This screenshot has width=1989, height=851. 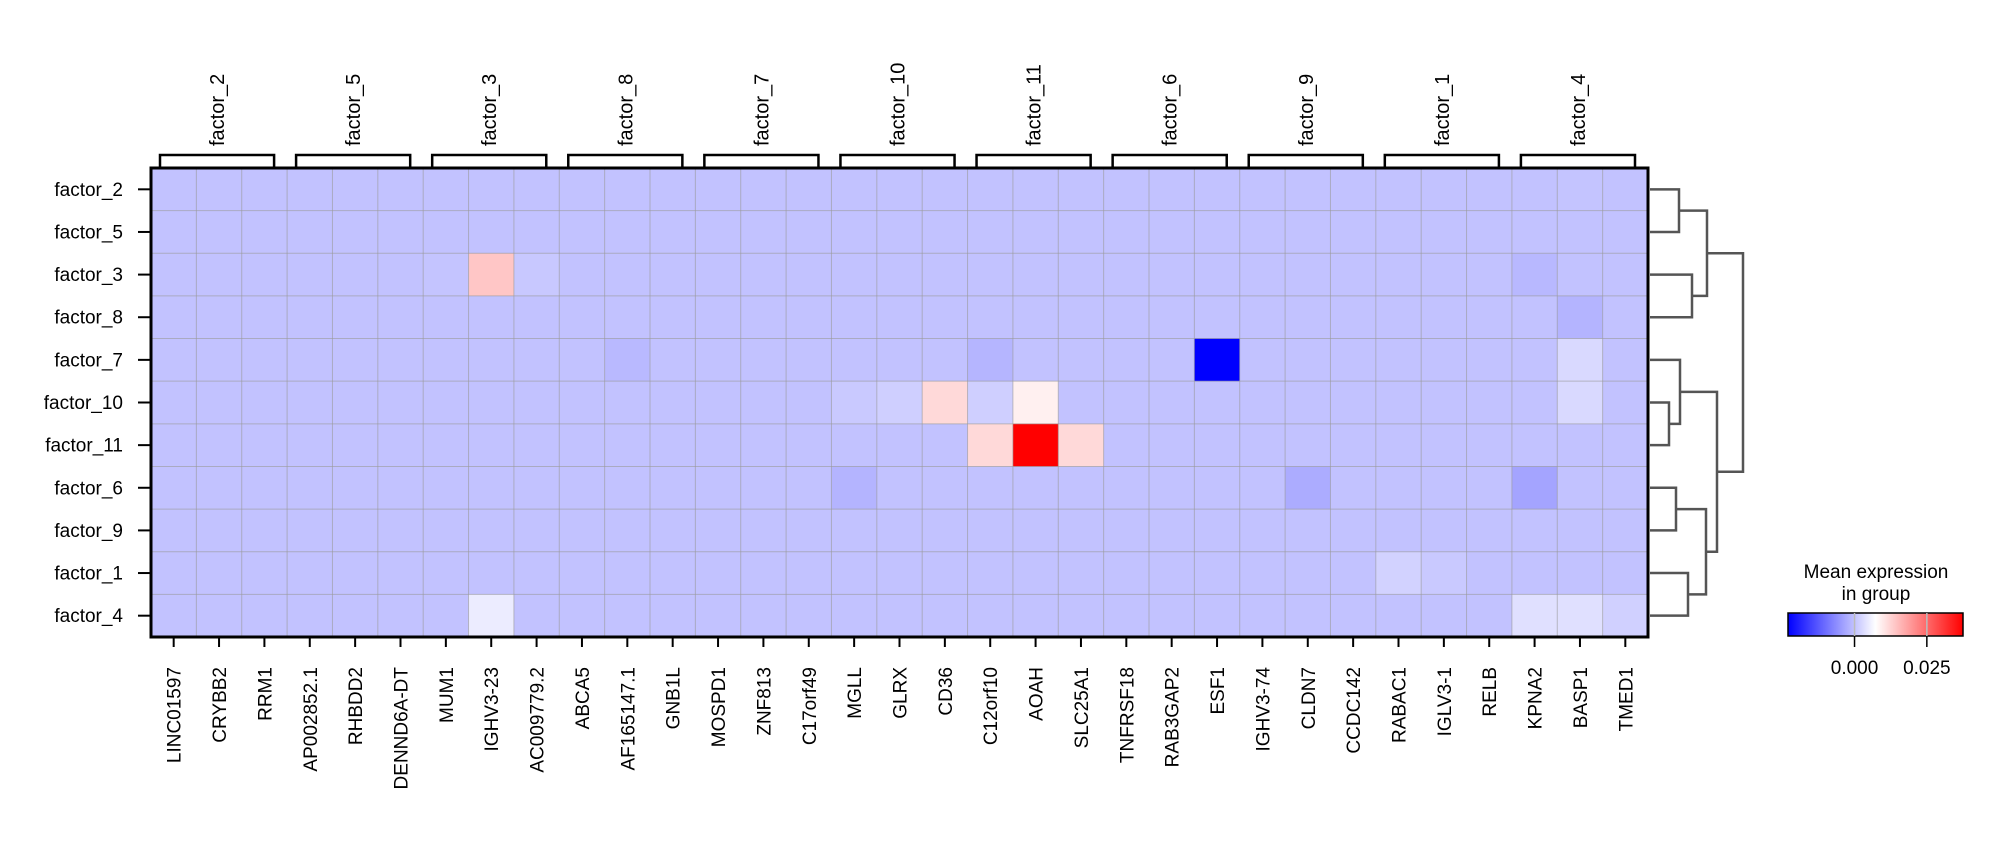 I want to click on column-label: IGLV3-1, so click(x=1445, y=701).